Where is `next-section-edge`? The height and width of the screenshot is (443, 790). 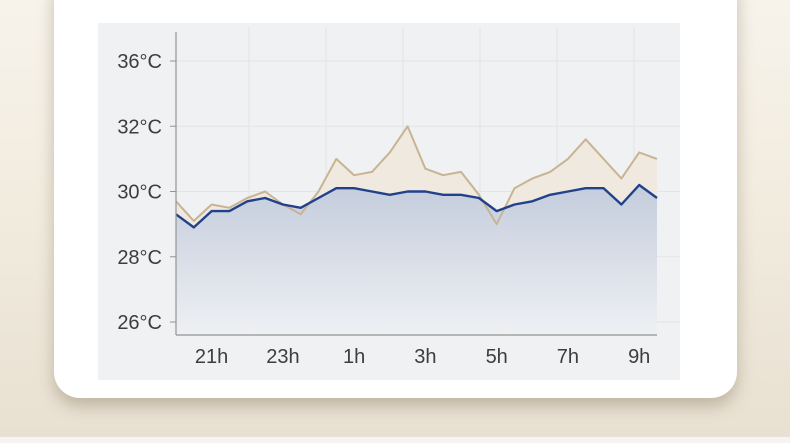
next-section-edge is located at coordinates (395, 440).